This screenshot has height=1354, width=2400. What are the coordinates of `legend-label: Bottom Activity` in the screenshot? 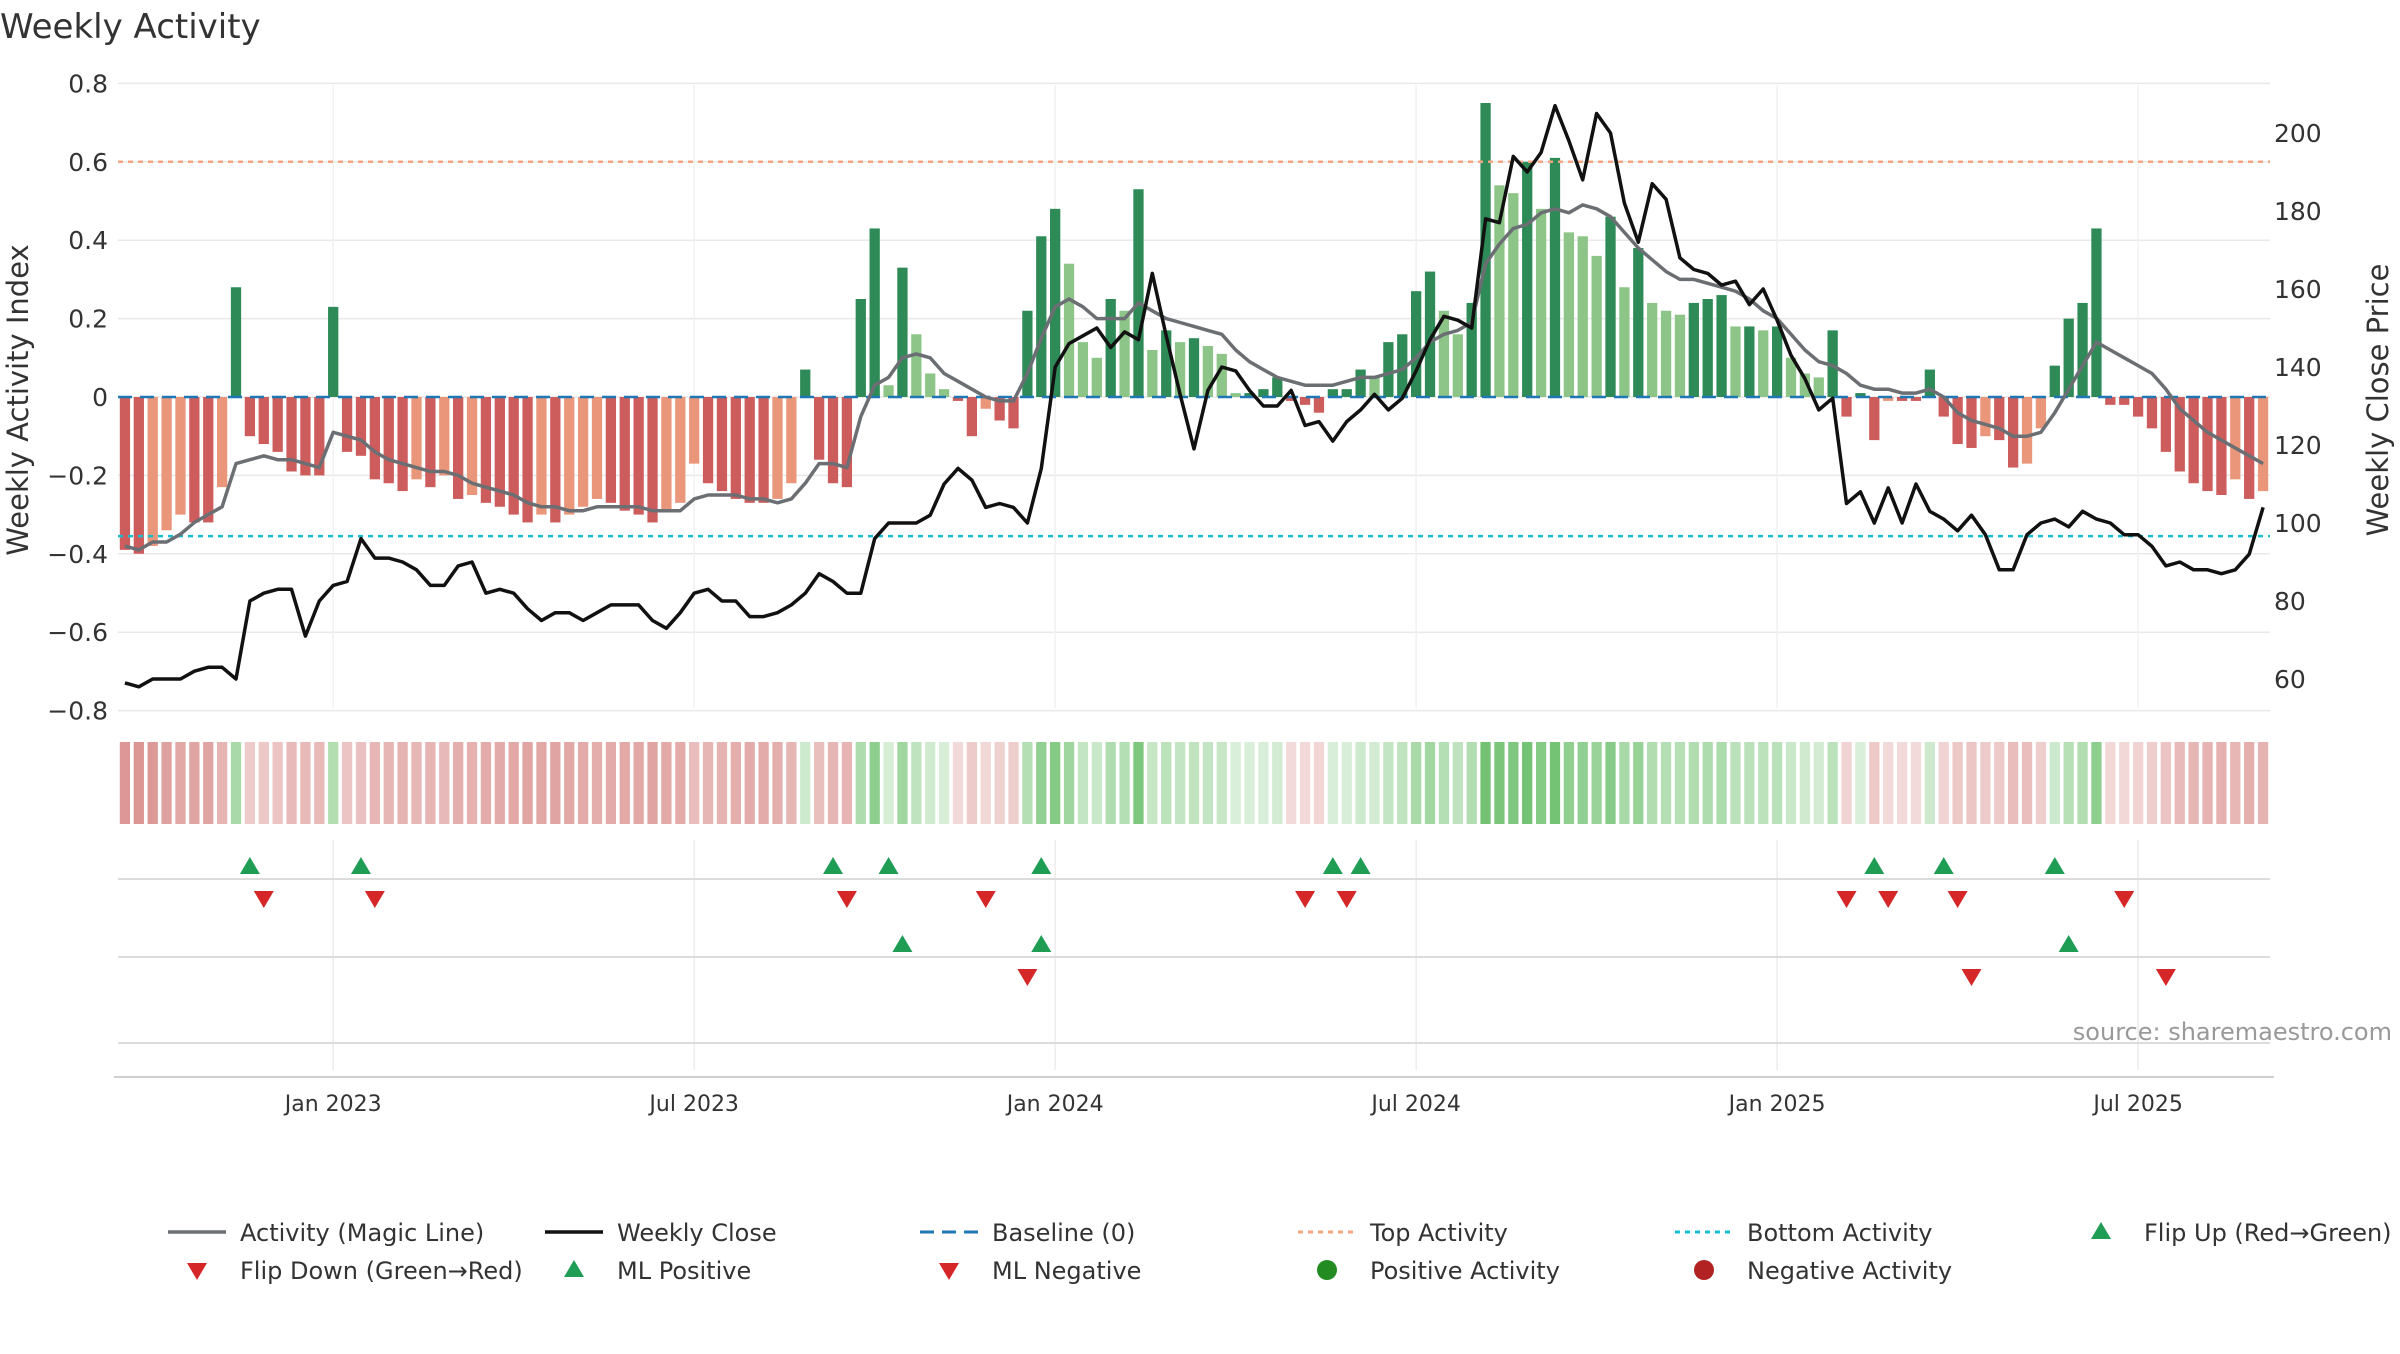 It's located at (1839, 1233).